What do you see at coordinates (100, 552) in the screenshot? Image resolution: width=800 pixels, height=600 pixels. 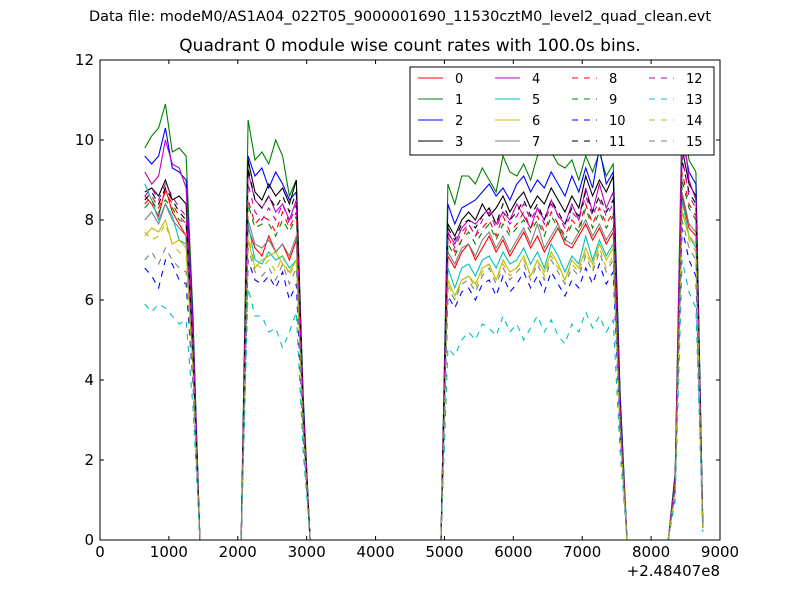 I see `x-tick-label: 0` at bounding box center [100, 552].